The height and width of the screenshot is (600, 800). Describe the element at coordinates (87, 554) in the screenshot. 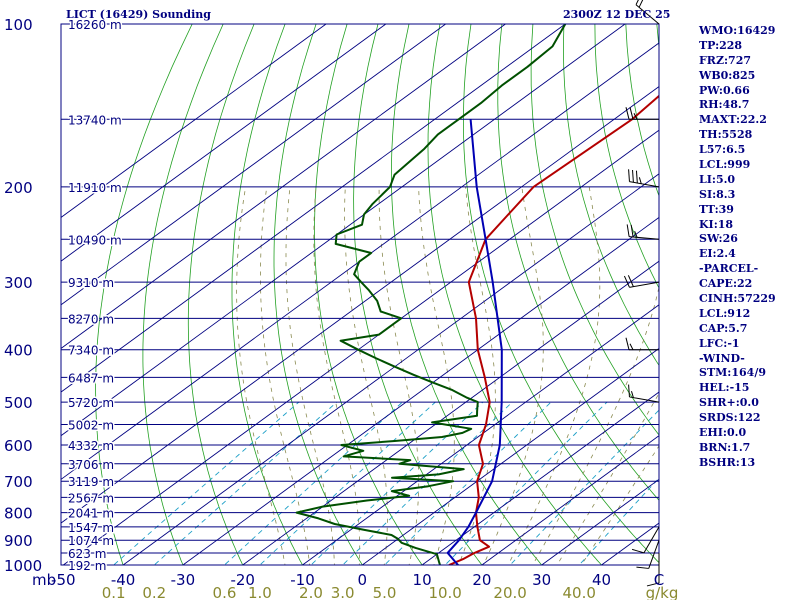

I see `height-label: 623 m` at that location.